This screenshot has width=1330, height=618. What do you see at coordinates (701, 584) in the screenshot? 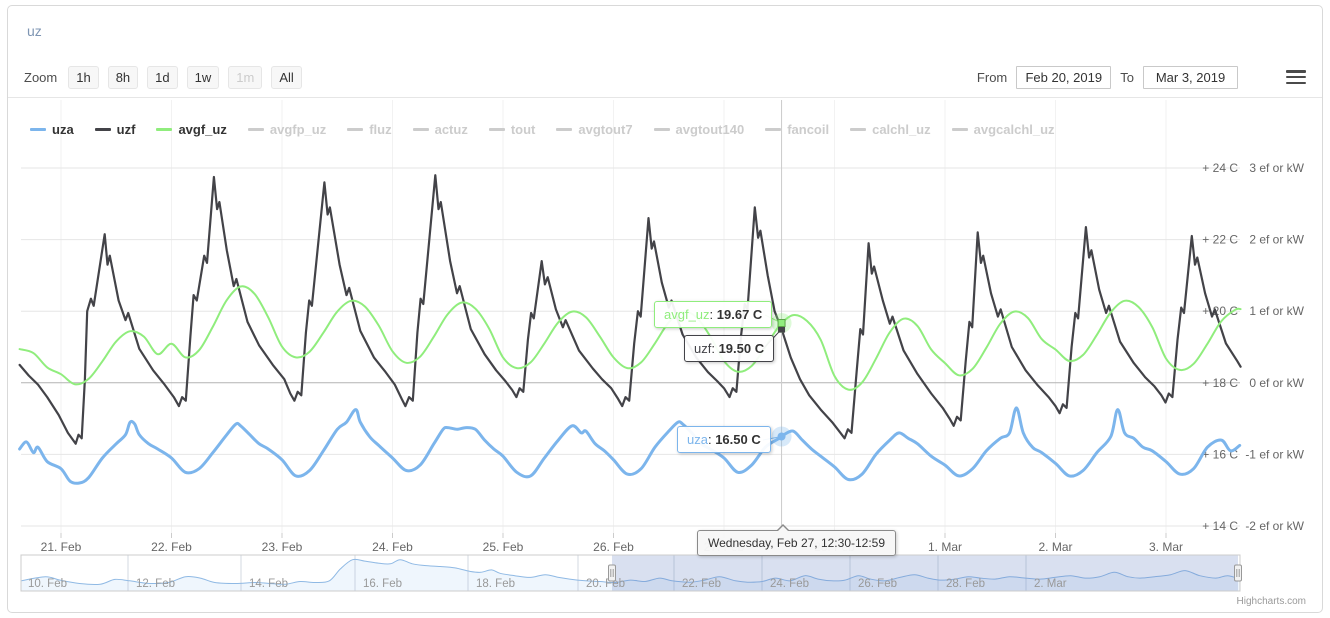
I see `navigator-label: 22. Feb` at bounding box center [701, 584].